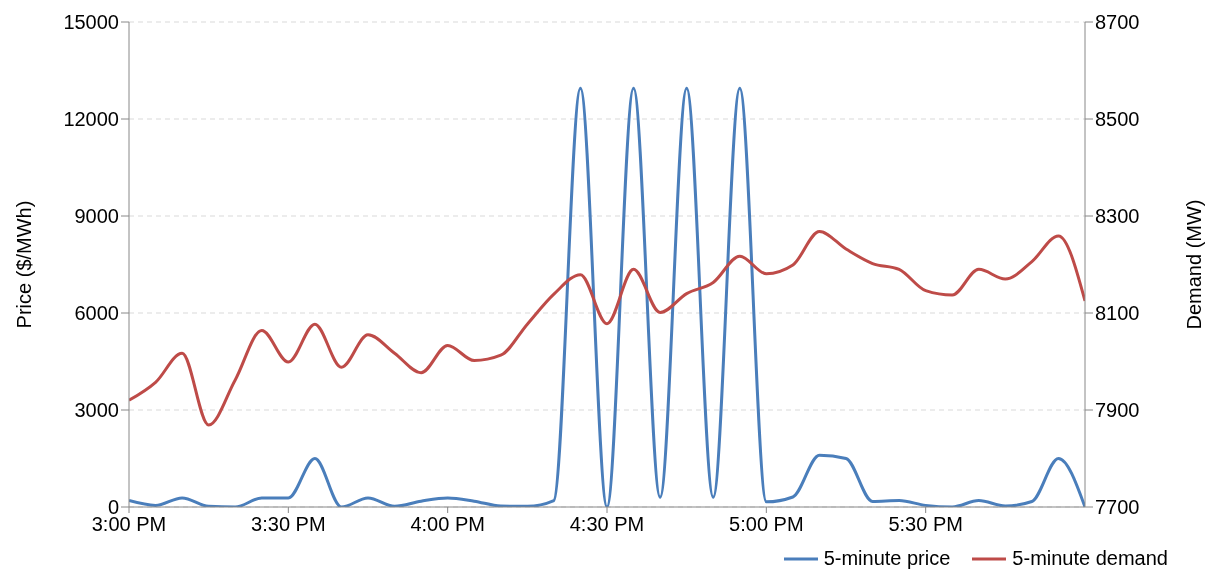 The height and width of the screenshot is (572, 1214). Describe the element at coordinates (288, 524) in the screenshot. I see `x-tick-label: 3:30 PM` at that location.